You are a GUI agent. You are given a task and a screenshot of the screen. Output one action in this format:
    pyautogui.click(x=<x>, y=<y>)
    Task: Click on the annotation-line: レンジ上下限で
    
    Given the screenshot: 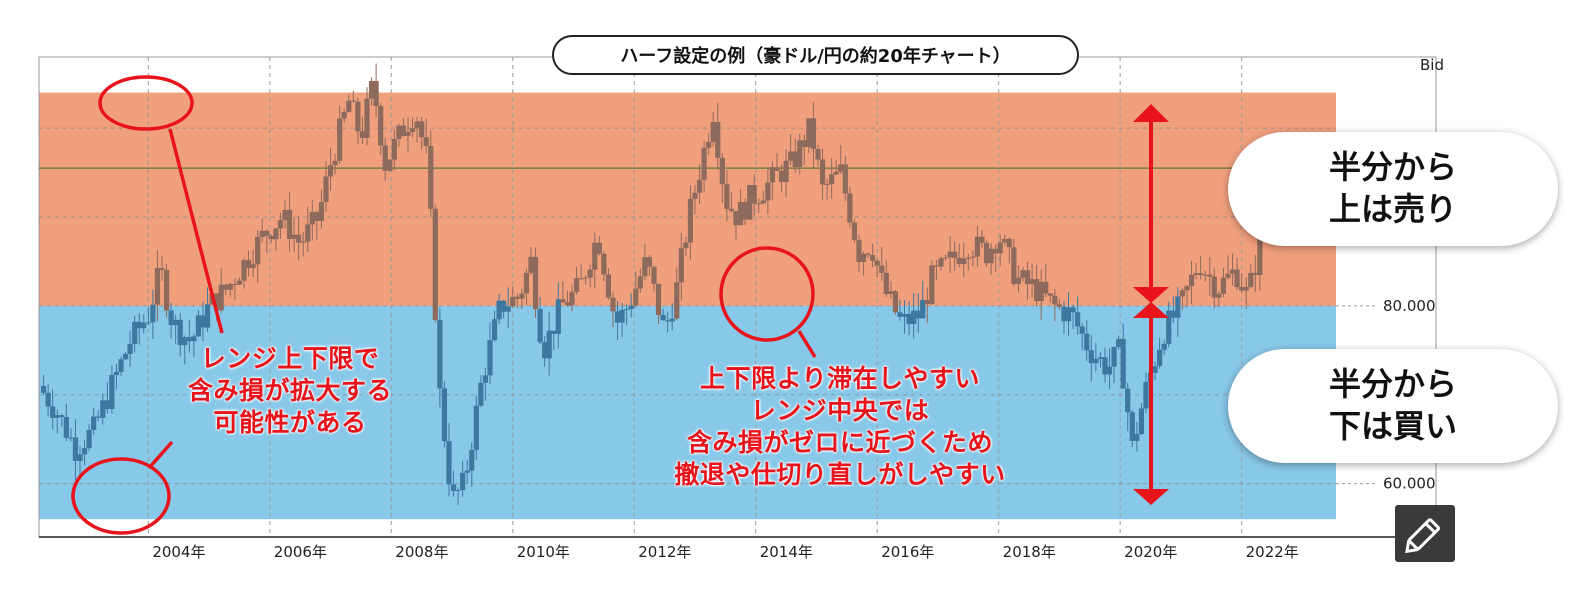 What is the action you would take?
    pyautogui.click(x=290, y=358)
    